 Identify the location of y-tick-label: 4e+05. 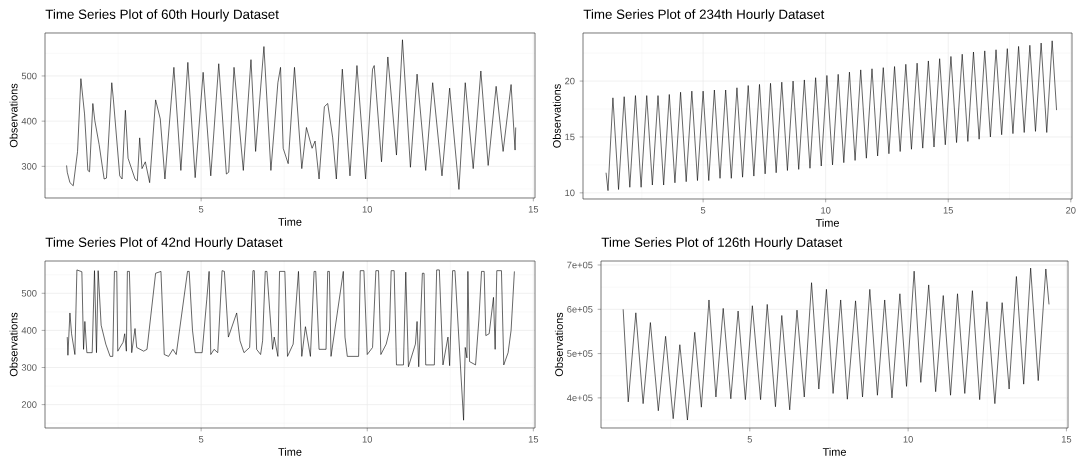
(579, 398).